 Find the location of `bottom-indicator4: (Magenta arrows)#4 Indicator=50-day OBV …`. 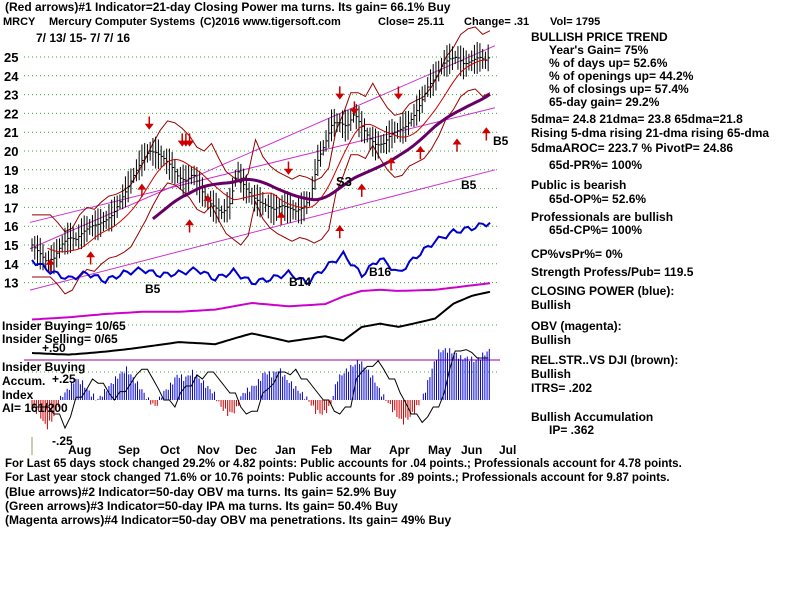

bottom-indicator4: (Magenta arrows)#4 Indicator=50-day OBV … is located at coordinates (228, 520).